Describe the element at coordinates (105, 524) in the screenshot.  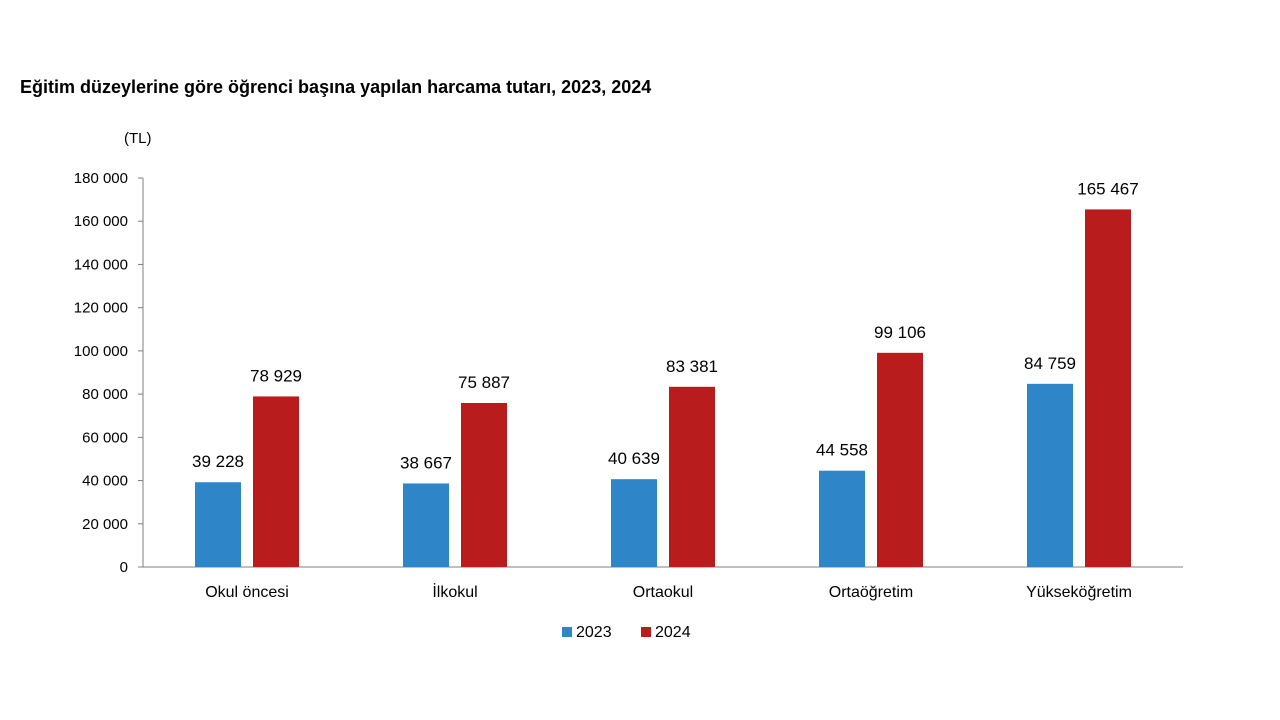
I see `y-tick-label: 20 000` at that location.